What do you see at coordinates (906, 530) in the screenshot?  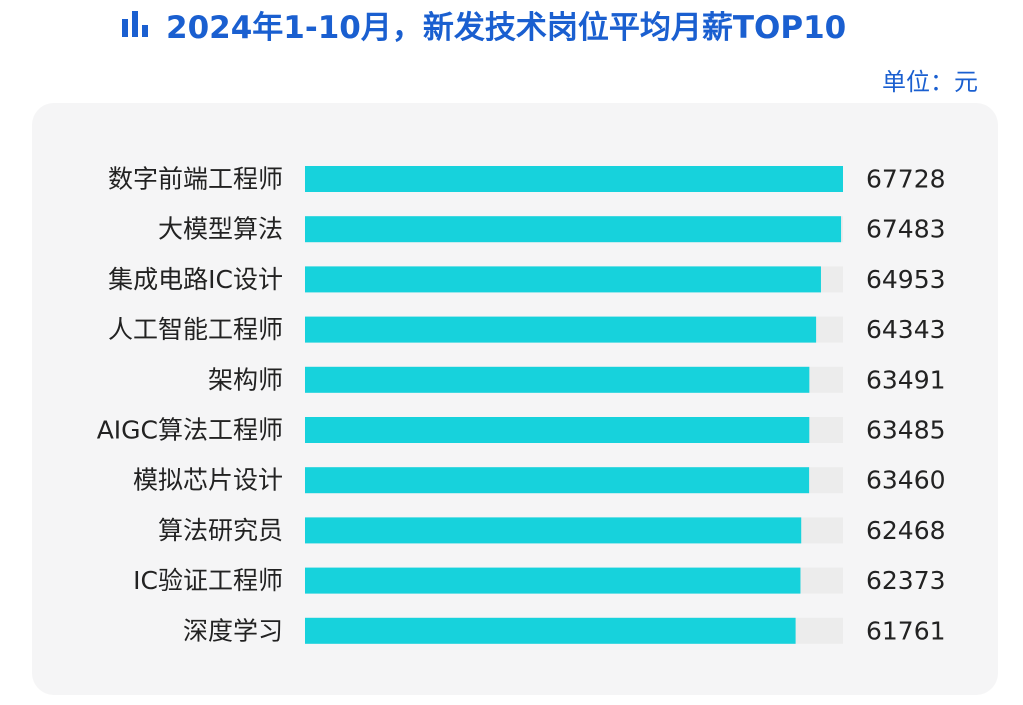 I see `value-label: 62468` at bounding box center [906, 530].